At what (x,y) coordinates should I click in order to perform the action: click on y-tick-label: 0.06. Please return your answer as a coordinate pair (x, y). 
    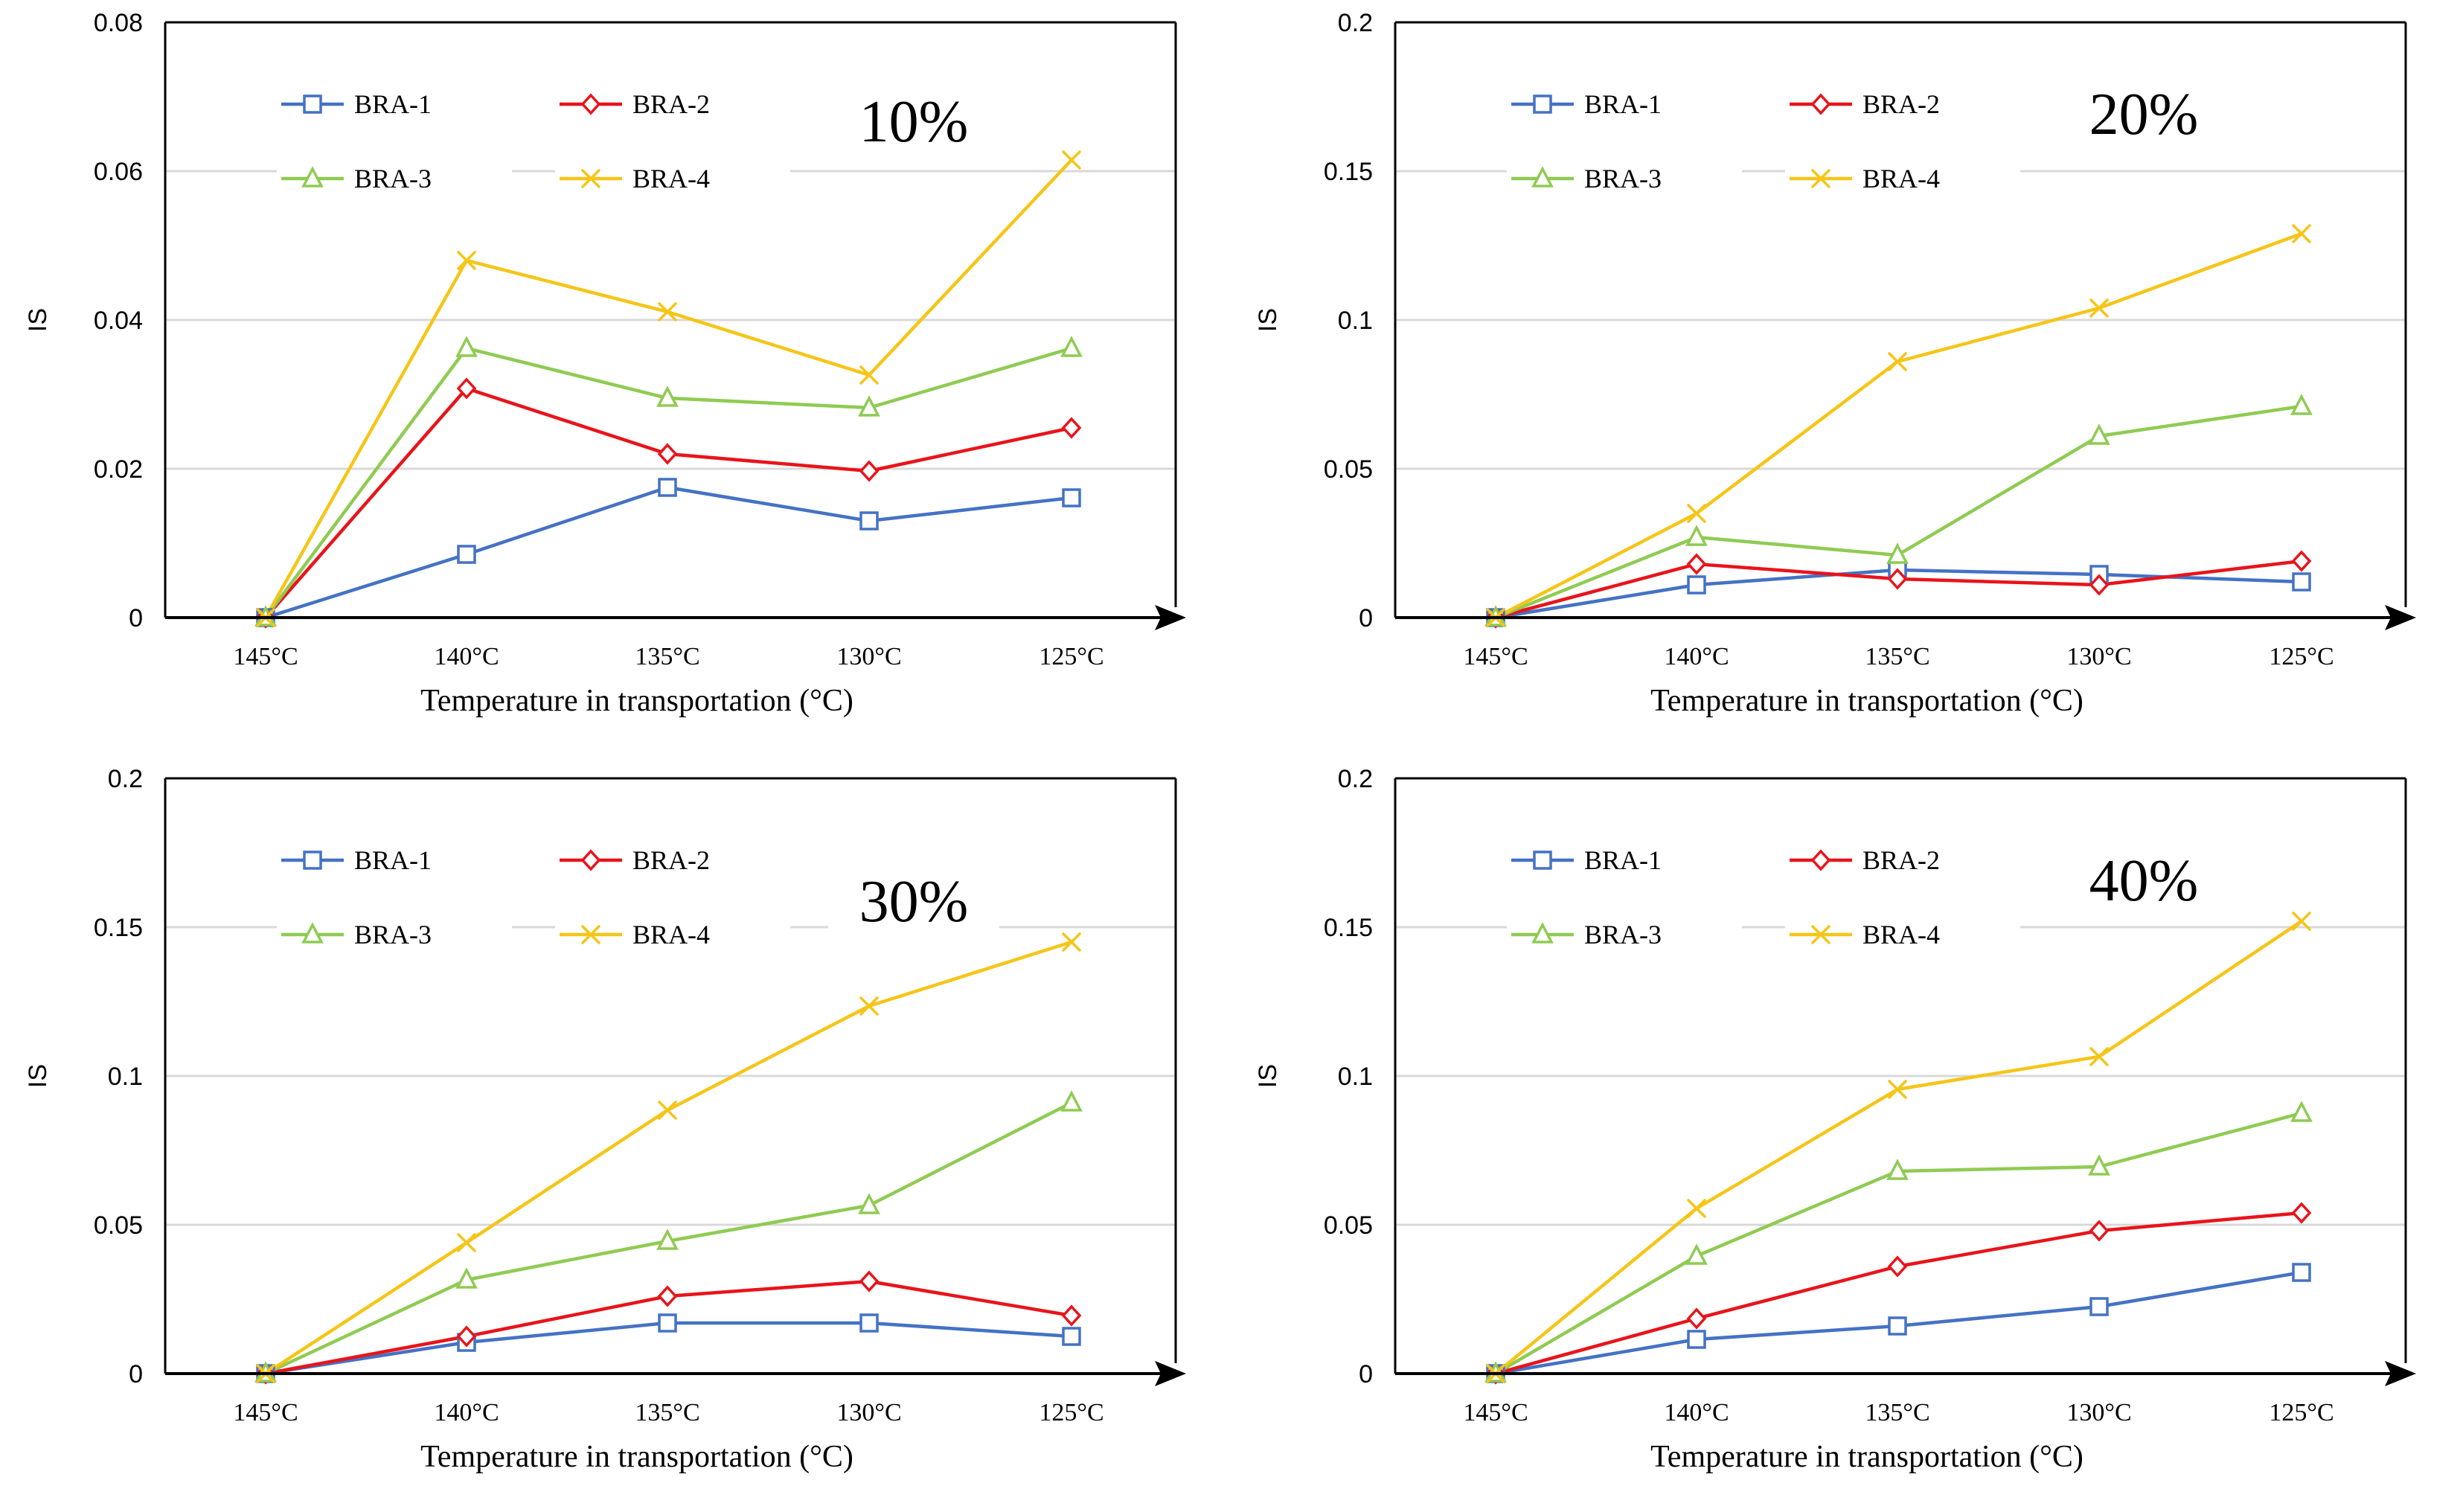
    Looking at the image, I should click on (118, 172).